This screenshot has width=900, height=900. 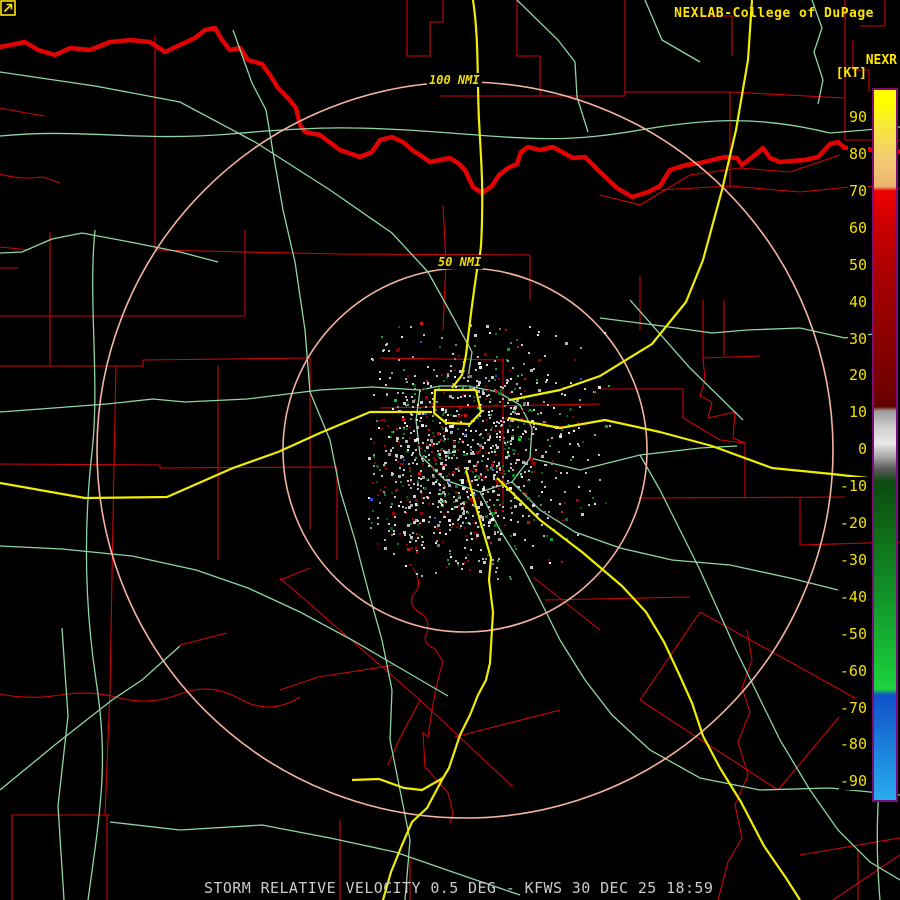 What do you see at coordinates (857, 190) in the screenshot?
I see `colorbar-tick: 70` at bounding box center [857, 190].